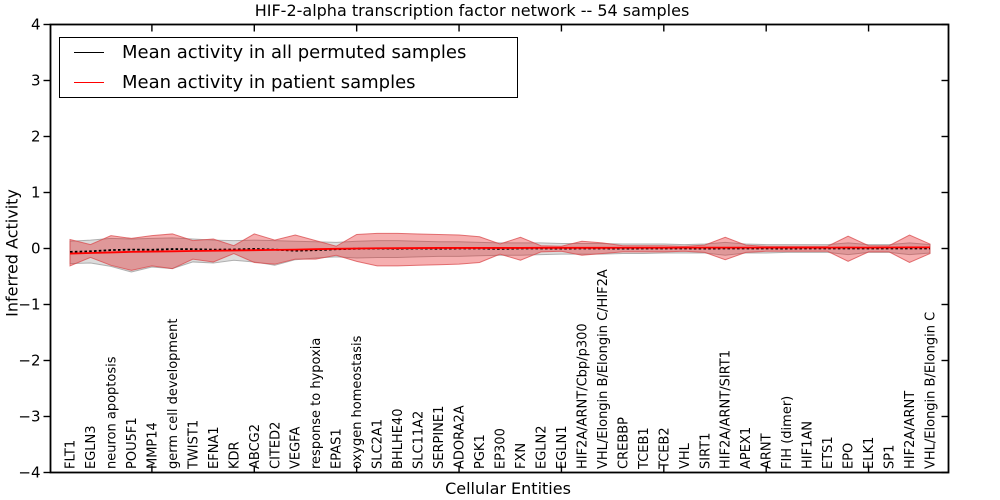 The height and width of the screenshot is (500, 1000). Describe the element at coordinates (562, 447) in the screenshot. I see `x-category-label: EGLN1` at that location.